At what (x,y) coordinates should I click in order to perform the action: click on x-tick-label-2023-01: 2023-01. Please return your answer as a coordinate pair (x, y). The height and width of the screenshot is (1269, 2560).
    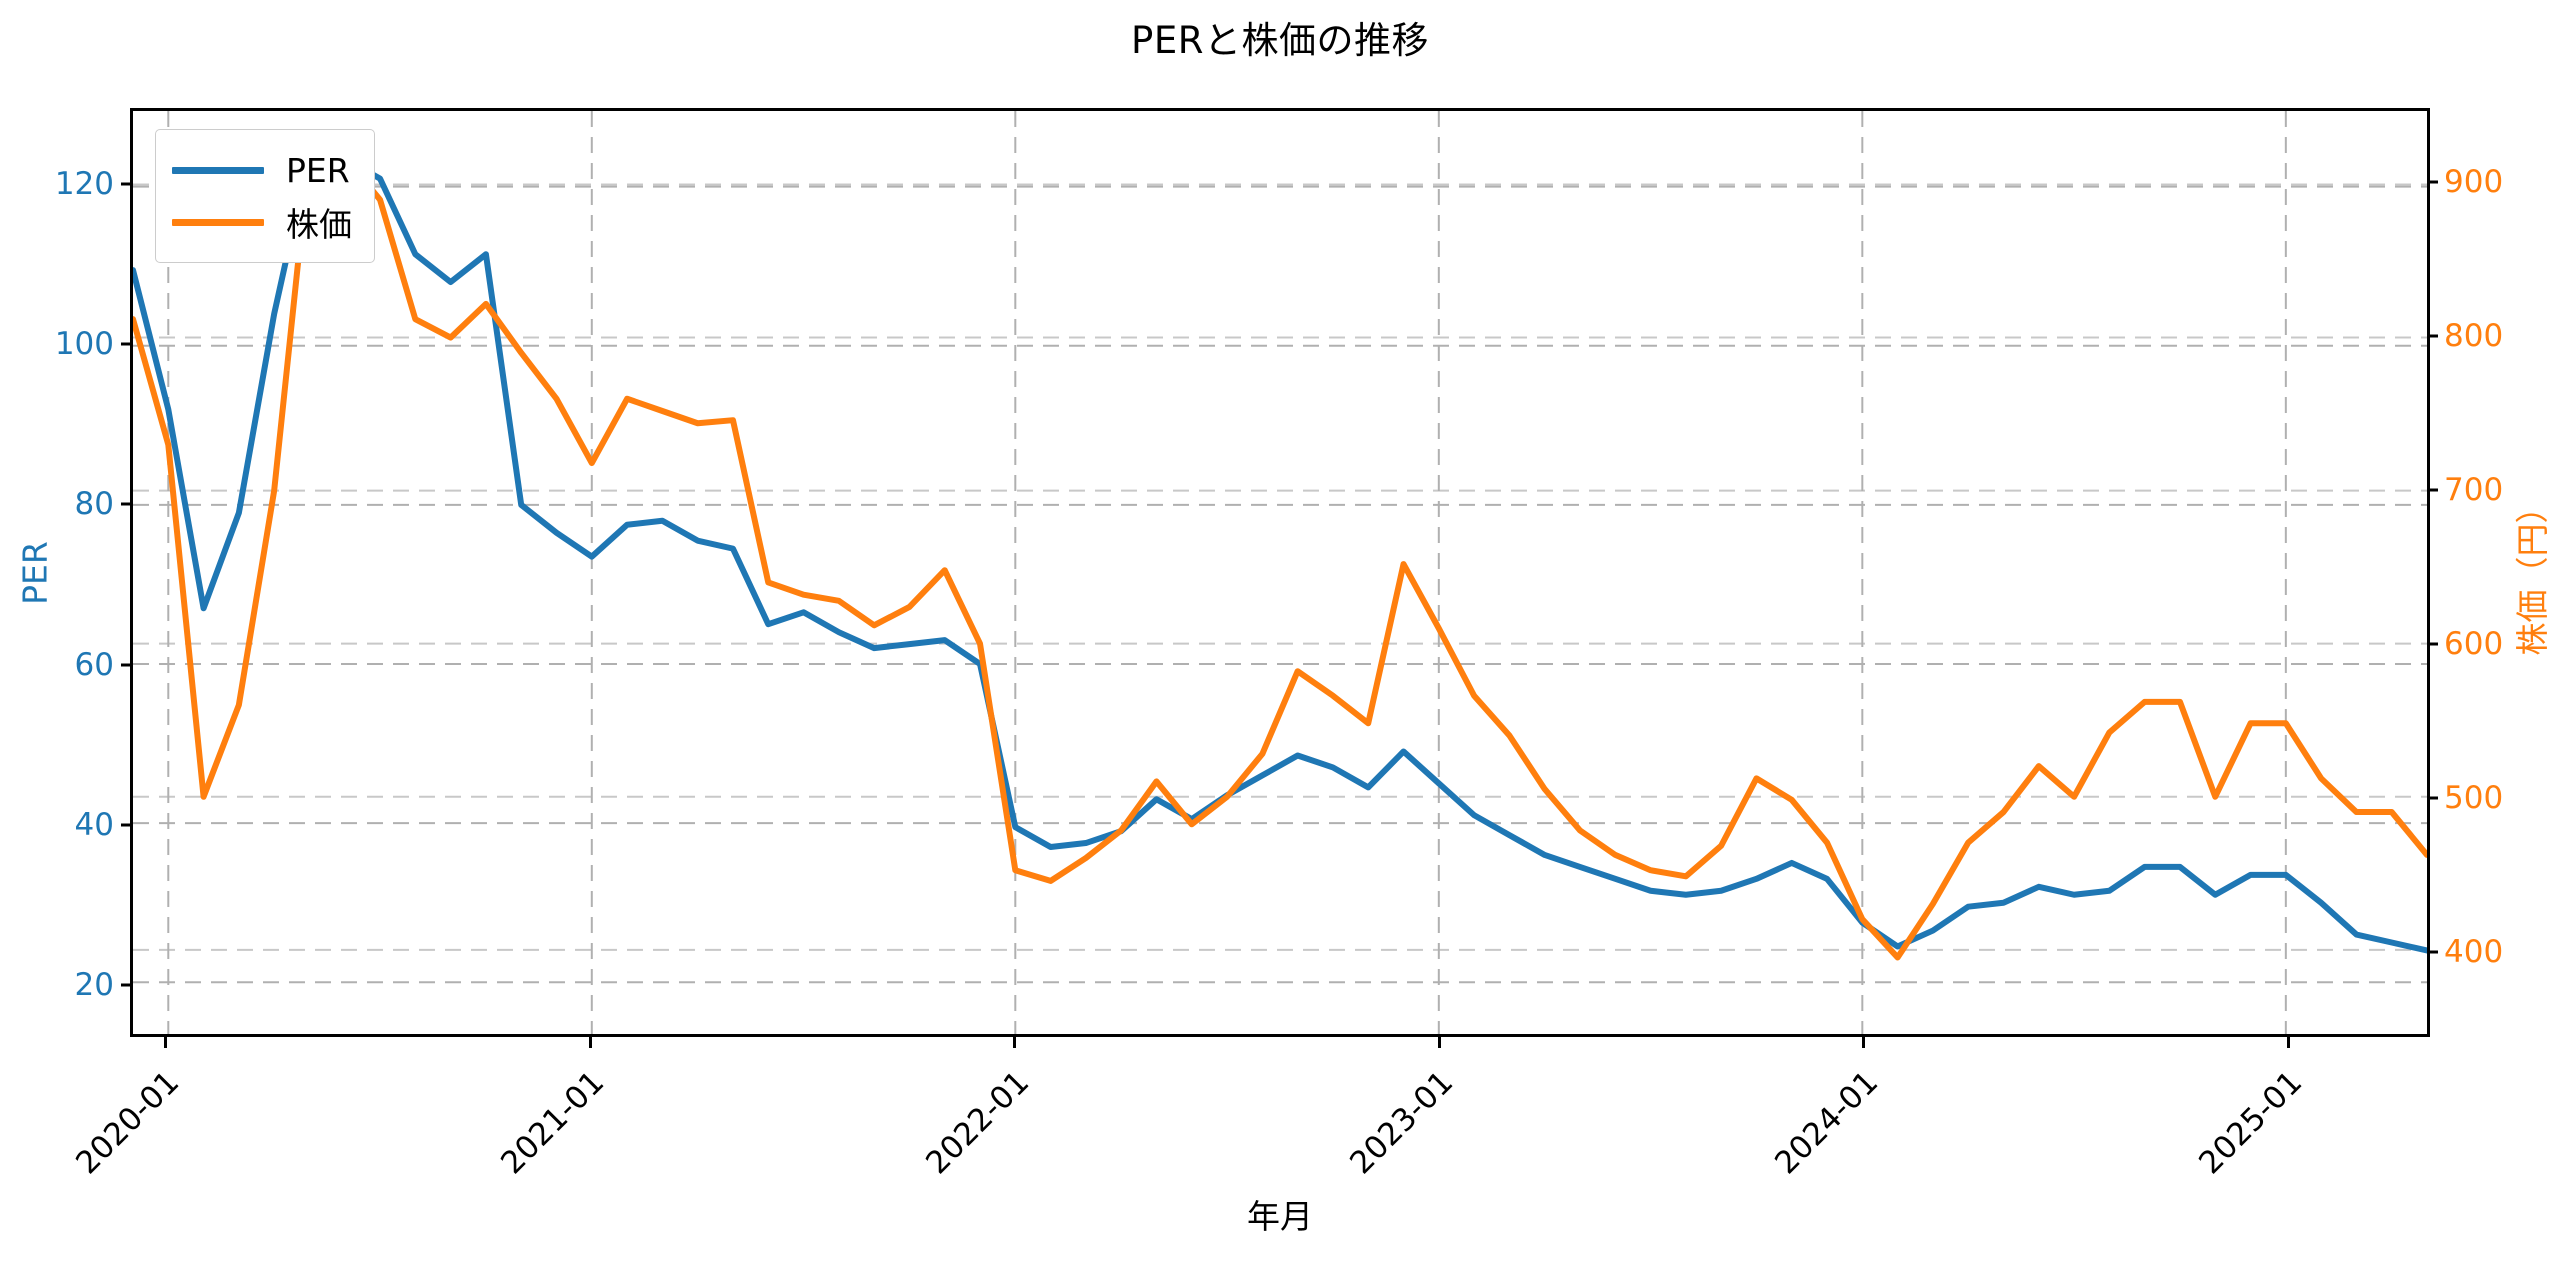
    Looking at the image, I should click on (1402, 1123).